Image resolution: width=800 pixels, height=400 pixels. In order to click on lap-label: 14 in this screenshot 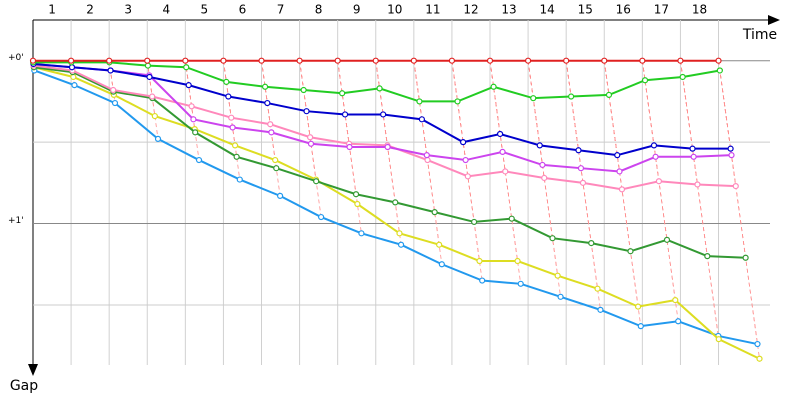, I will do `click(546, 10)`.